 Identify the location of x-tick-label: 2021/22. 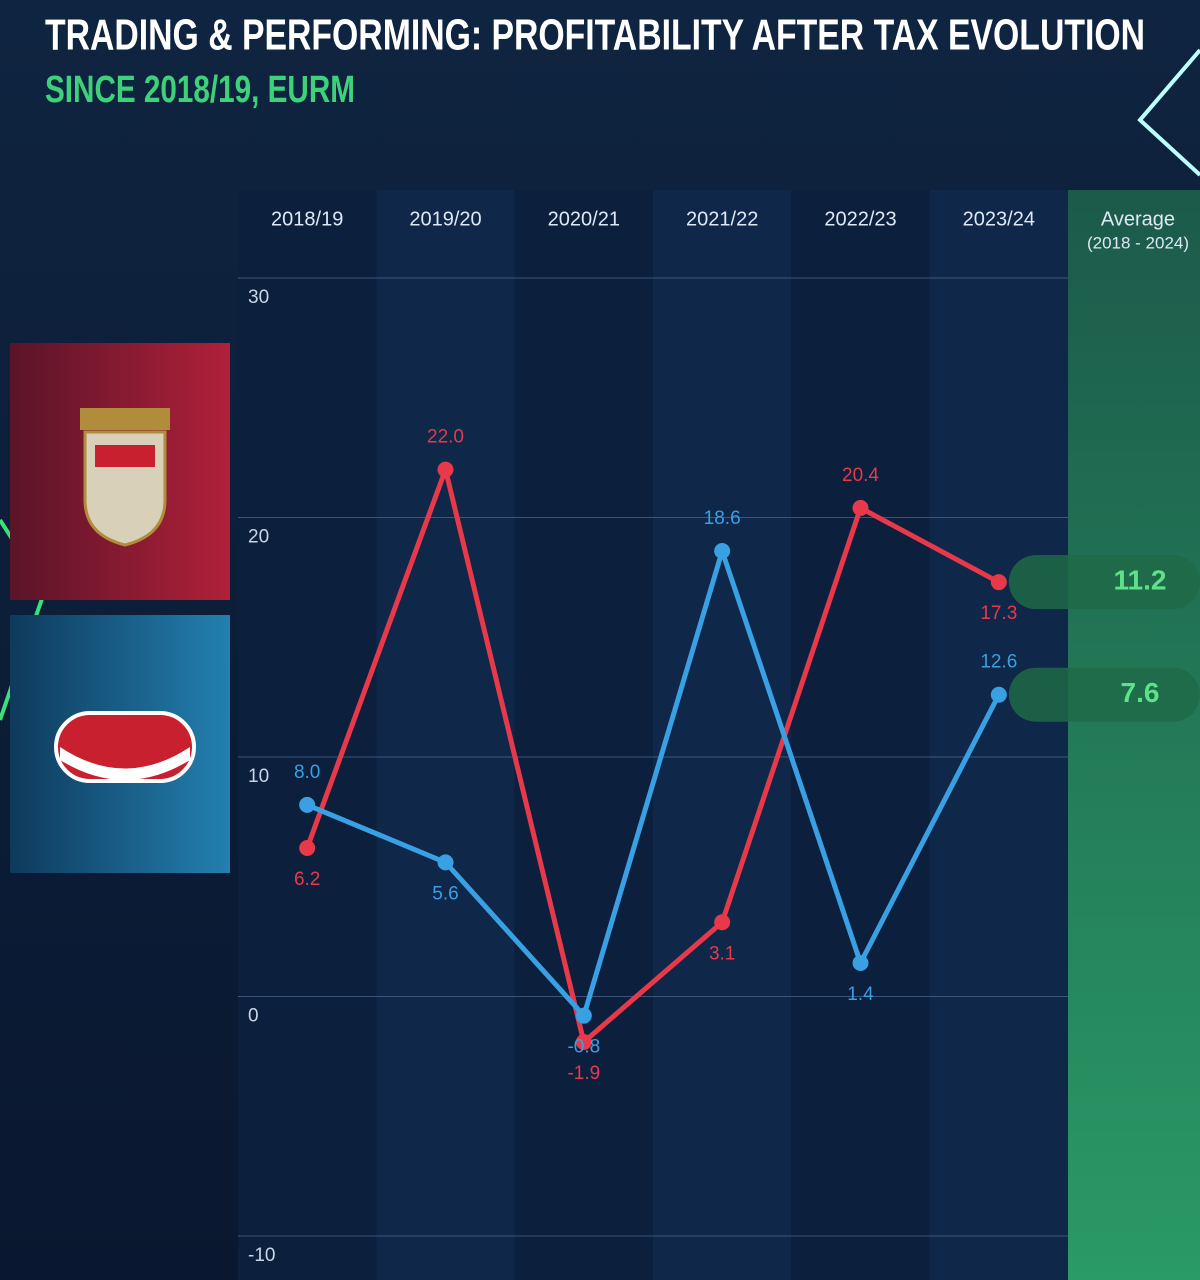
(722, 219).